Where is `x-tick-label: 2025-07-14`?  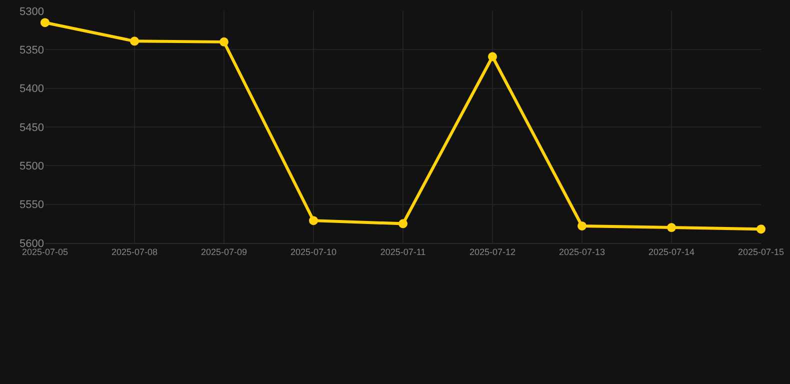
x-tick-label: 2025-07-14 is located at coordinates (671, 251).